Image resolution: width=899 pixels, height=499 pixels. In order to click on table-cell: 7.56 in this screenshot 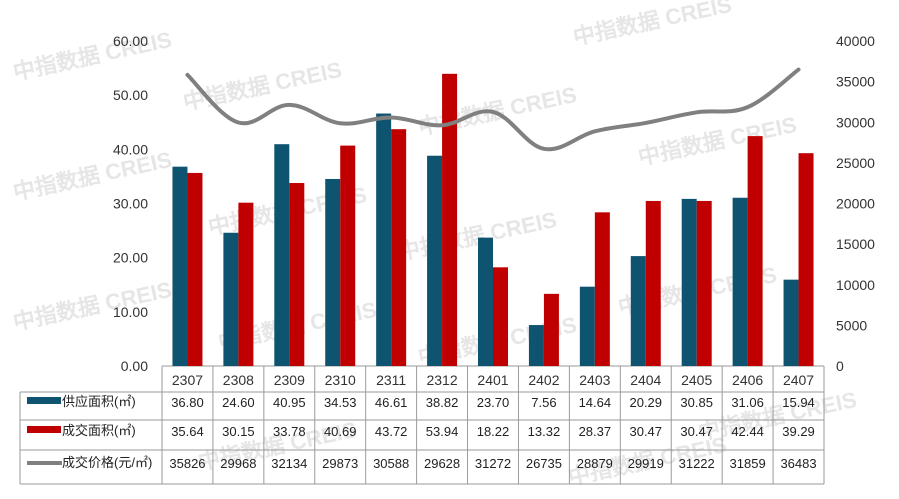, I will do `click(543, 402)`.